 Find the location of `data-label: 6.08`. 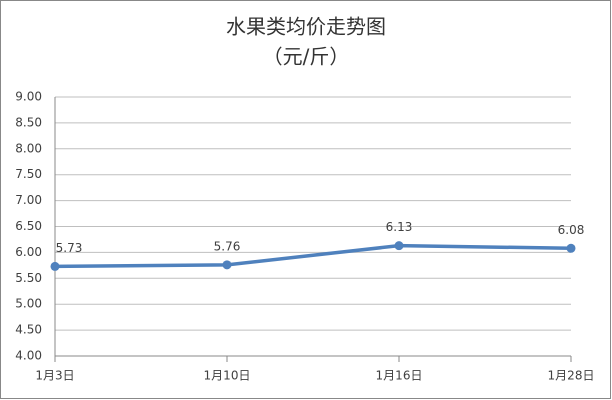

data-label: 6.08 is located at coordinates (571, 230).